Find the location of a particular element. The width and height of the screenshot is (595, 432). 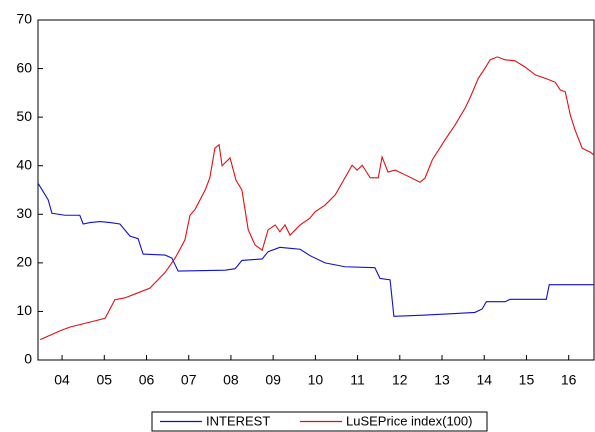

x-tick-label: 07 is located at coordinates (189, 380).